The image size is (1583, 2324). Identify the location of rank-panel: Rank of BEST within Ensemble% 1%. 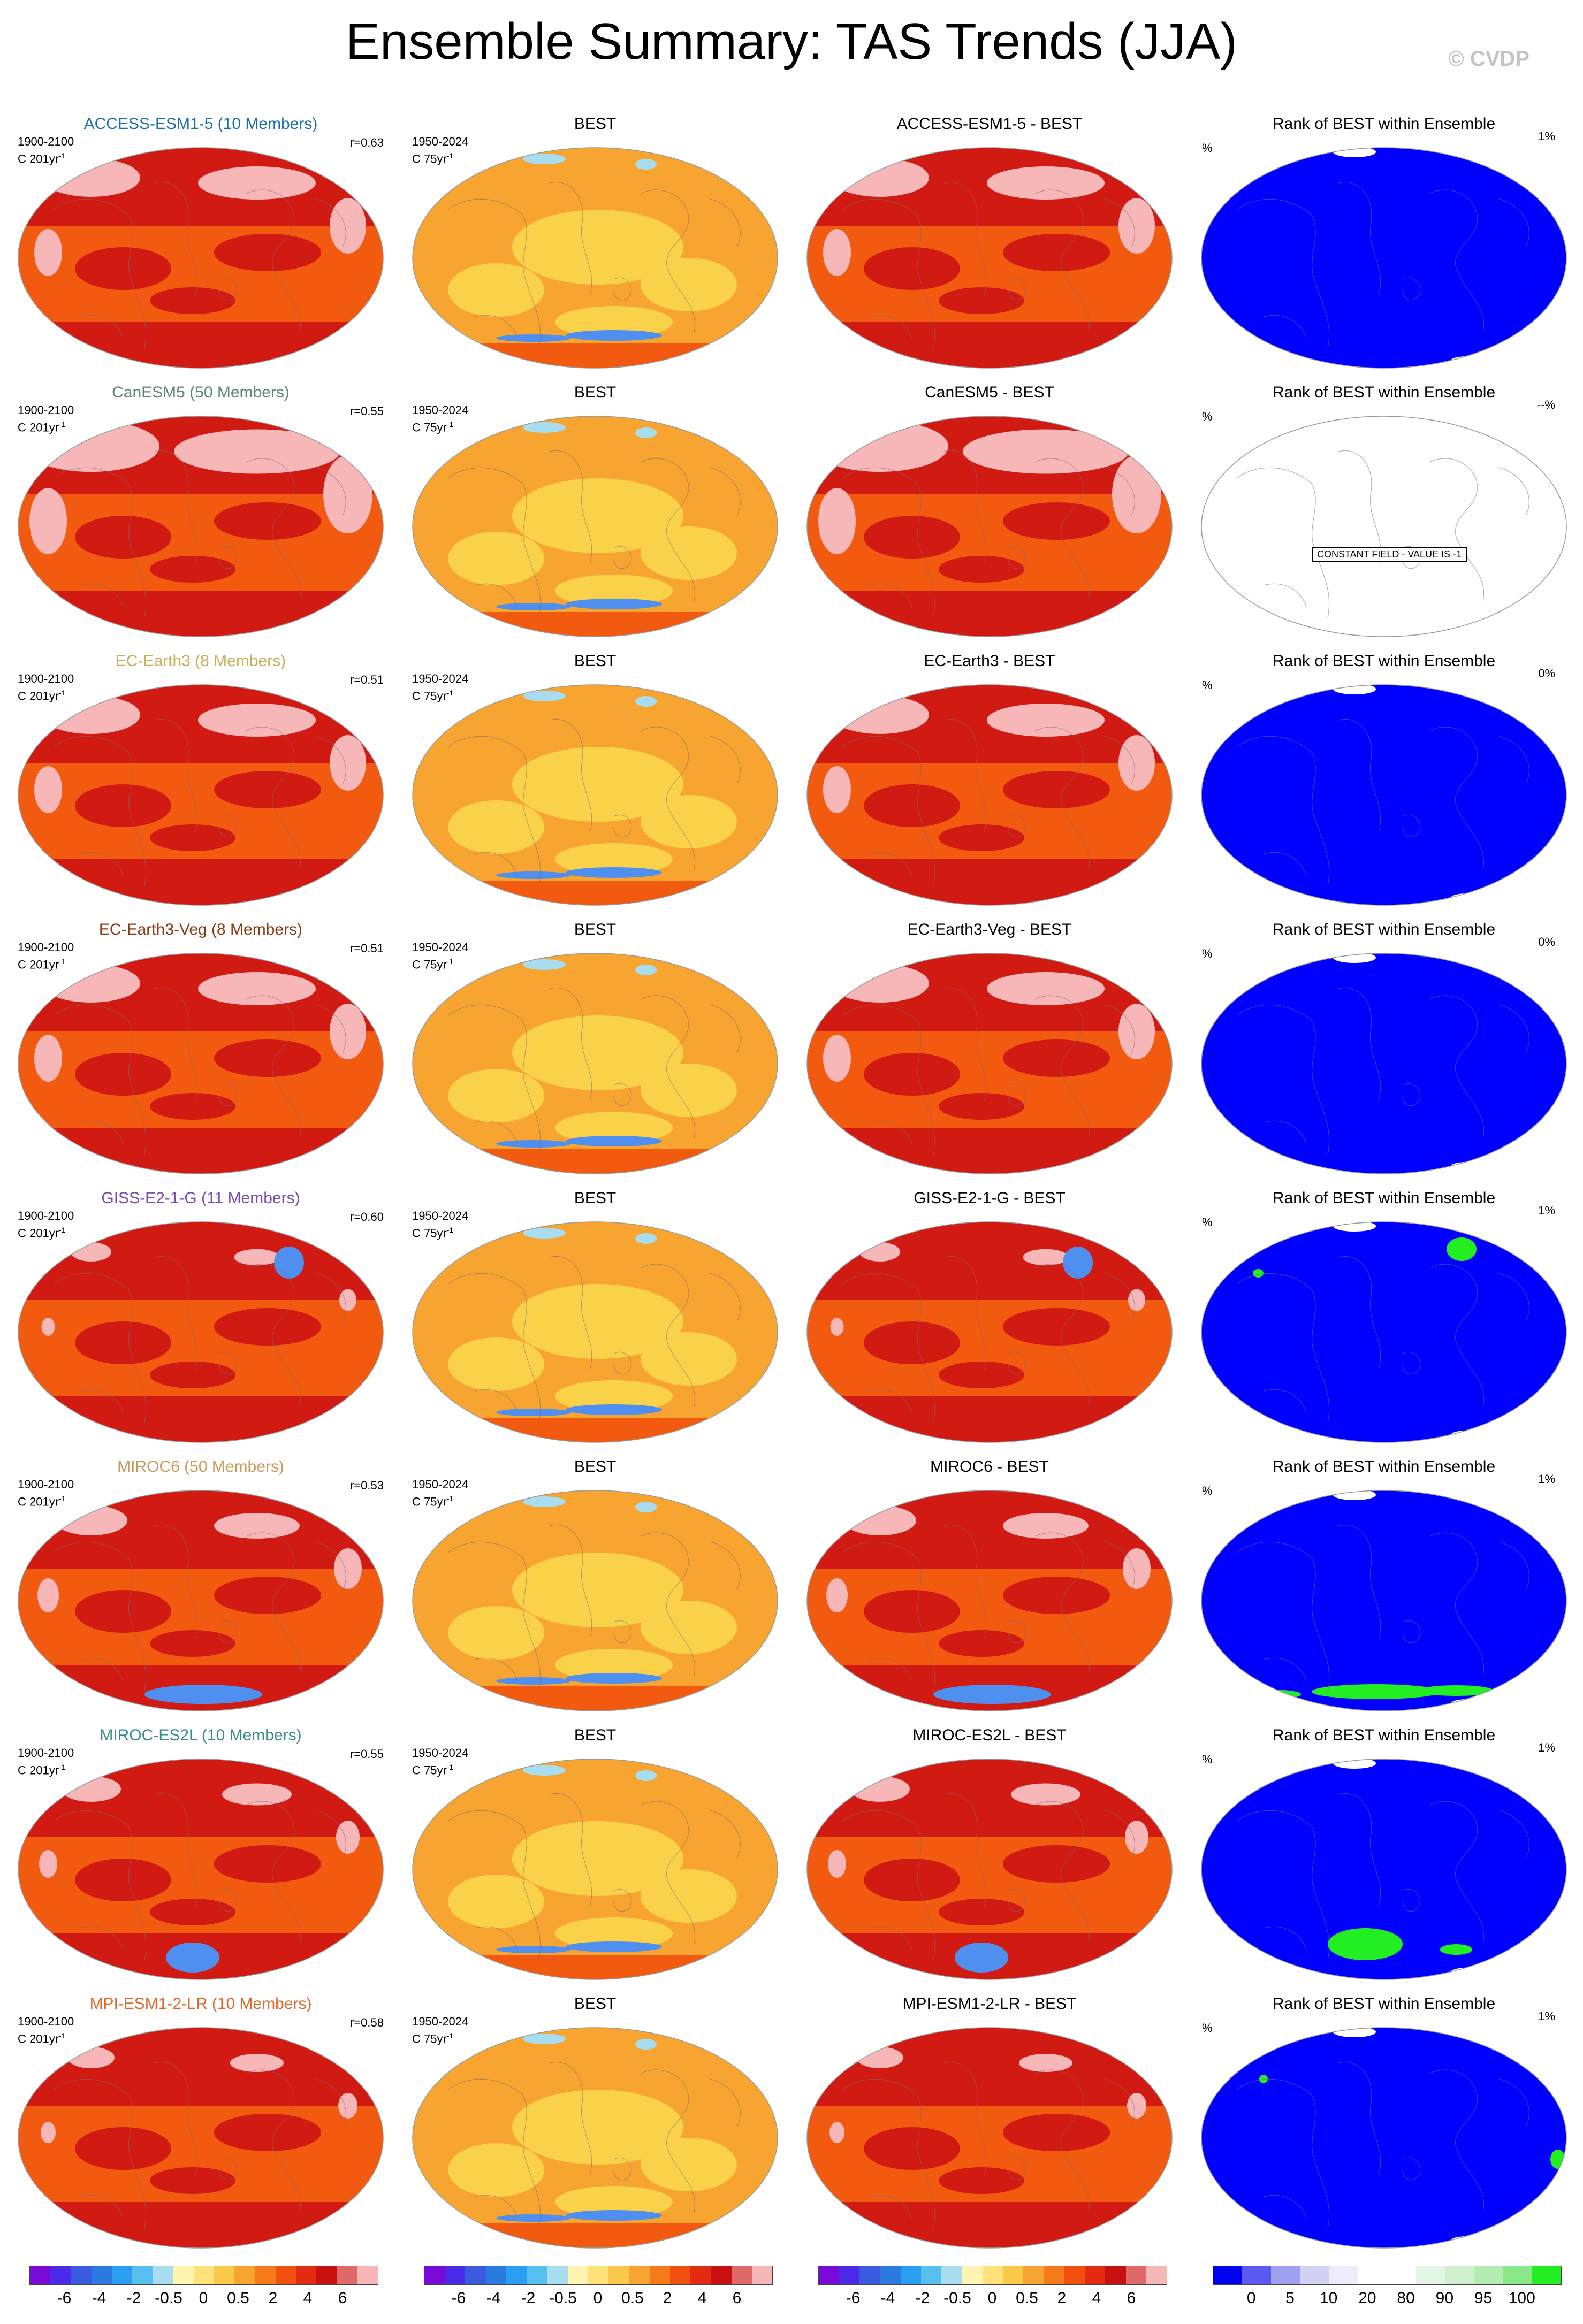
(1384, 1858).